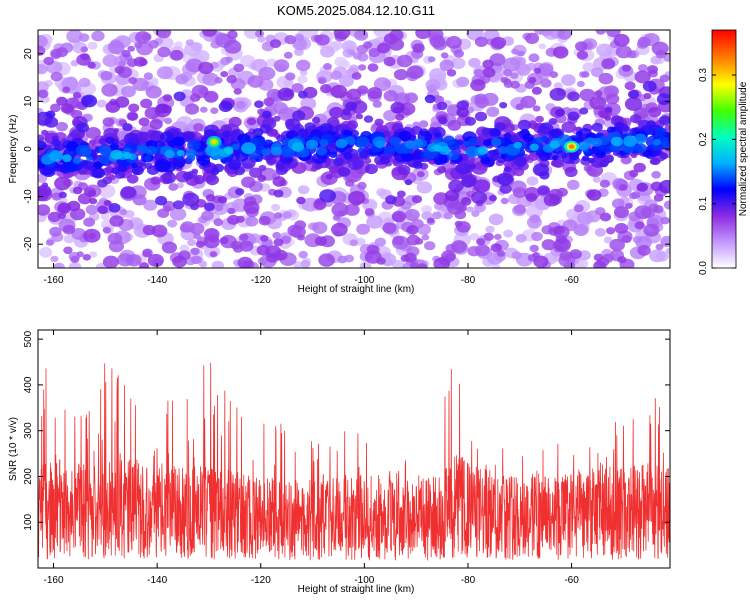  Describe the element at coordinates (571, 580) in the screenshot. I see `snr-x-tick-label: -60` at that location.